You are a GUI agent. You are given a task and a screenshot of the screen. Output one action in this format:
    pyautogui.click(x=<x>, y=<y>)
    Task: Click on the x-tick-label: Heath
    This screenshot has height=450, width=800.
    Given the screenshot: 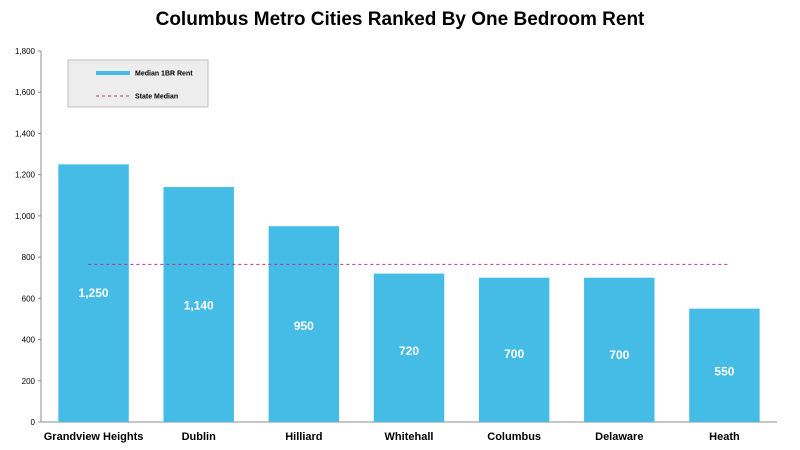 What is the action you would take?
    pyautogui.click(x=724, y=437)
    